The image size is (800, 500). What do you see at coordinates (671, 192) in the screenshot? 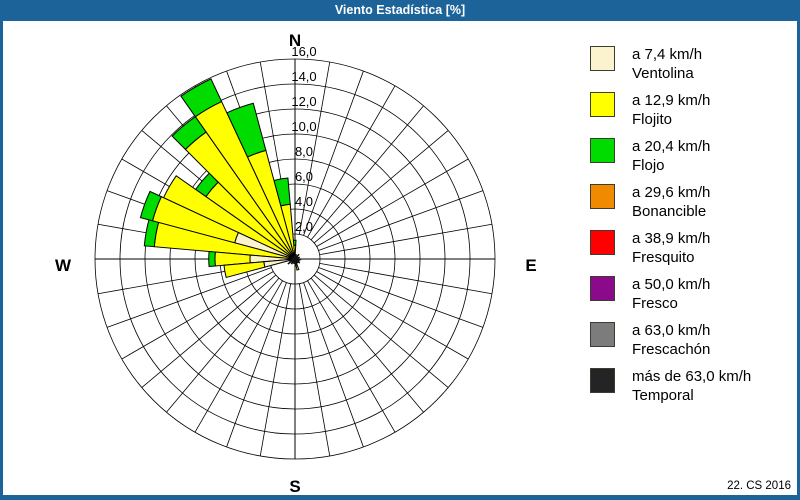
I see `legend-speed: a 29,6 km/h` at bounding box center [671, 192].